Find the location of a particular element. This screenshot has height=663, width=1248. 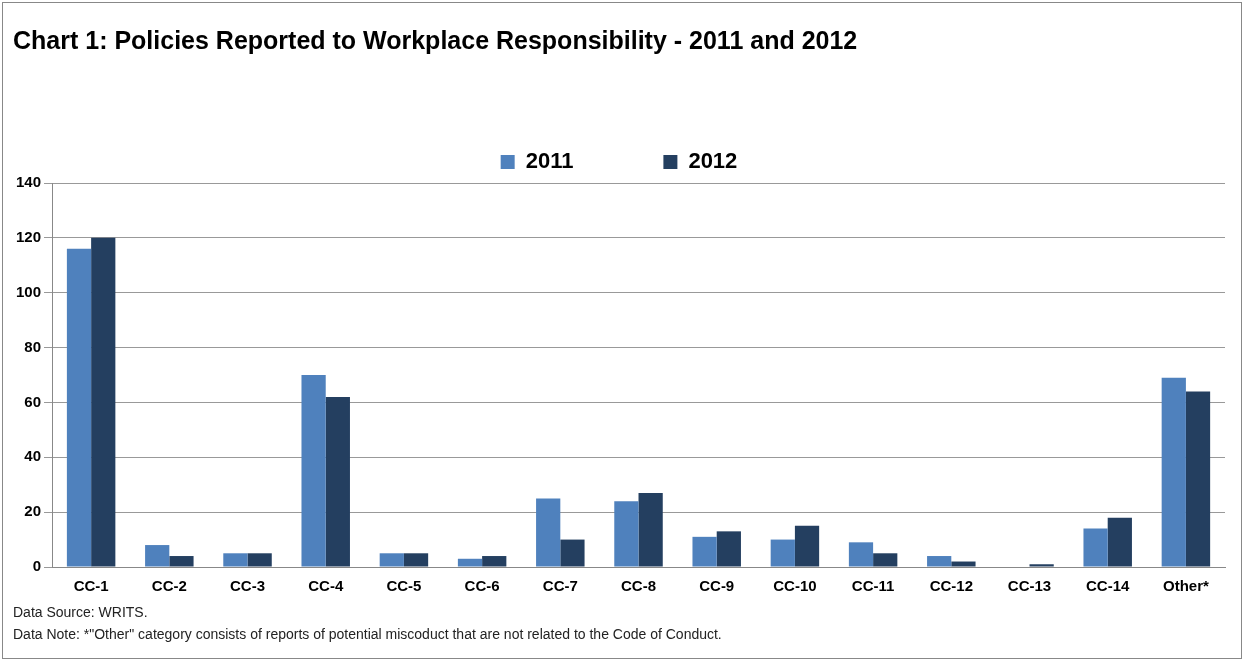

x-tick-label: CC-3 is located at coordinates (248, 586).